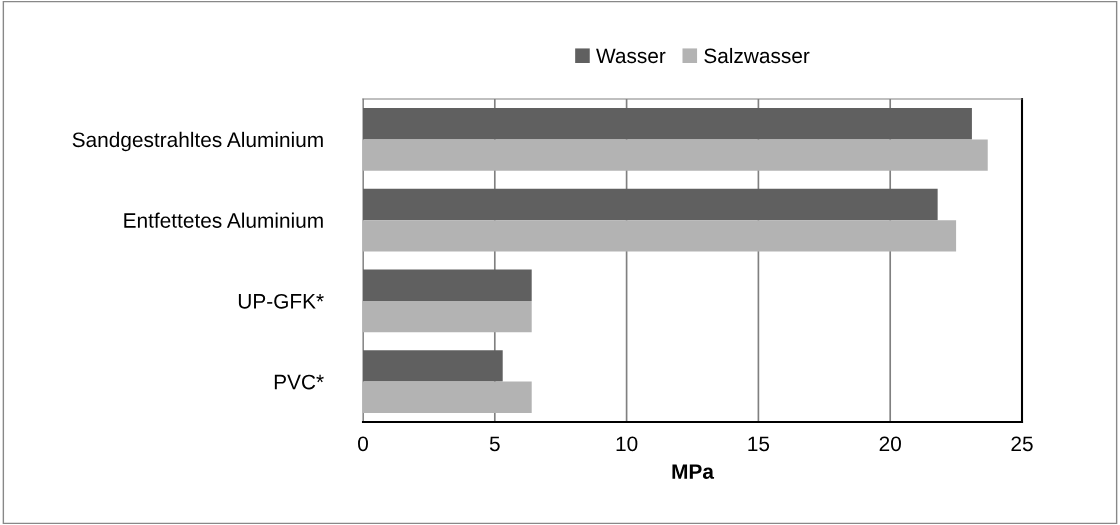 The image size is (1120, 525). I want to click on y-tick-label: UP-GFK*, so click(281, 301).